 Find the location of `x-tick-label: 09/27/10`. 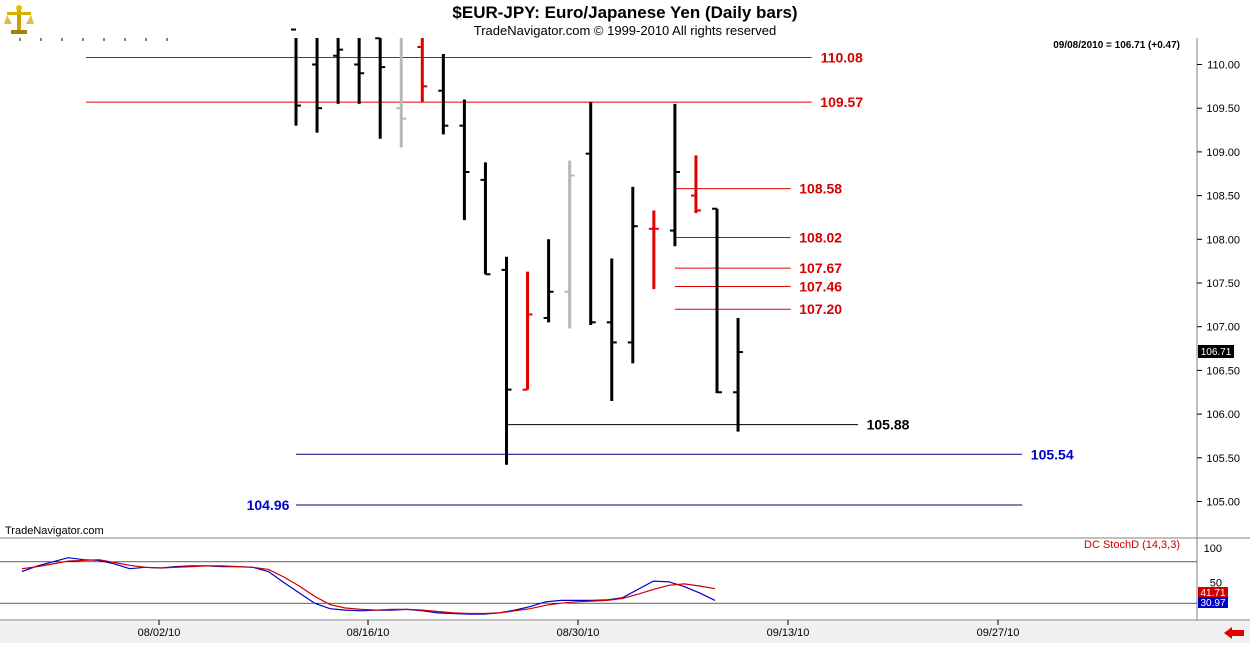

x-tick-label: 09/27/10 is located at coordinates (998, 633).